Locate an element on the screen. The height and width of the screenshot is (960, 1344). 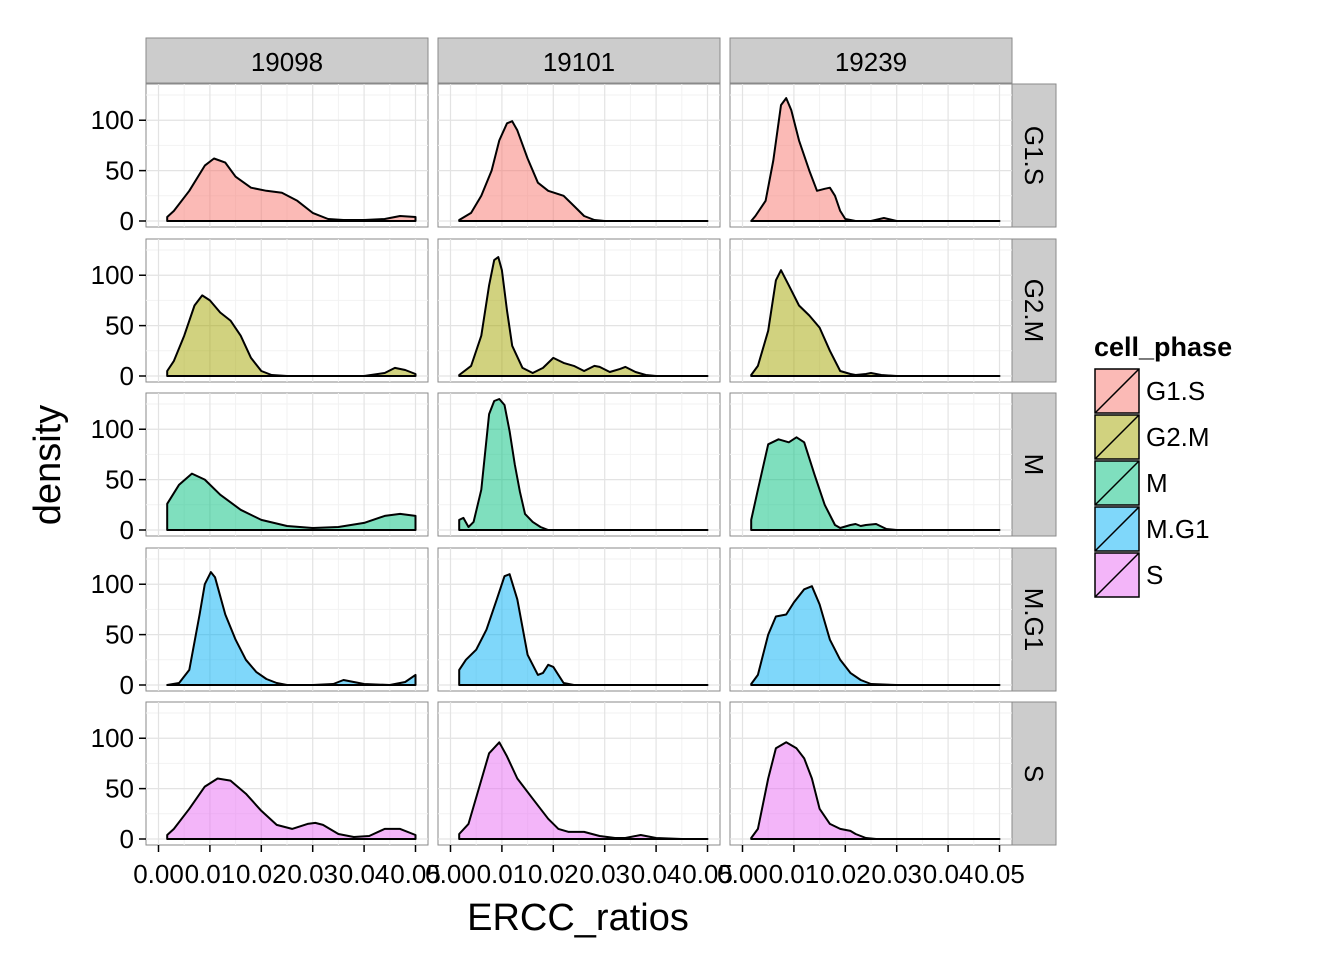
row-strip-label: S is located at coordinates (1034, 773).